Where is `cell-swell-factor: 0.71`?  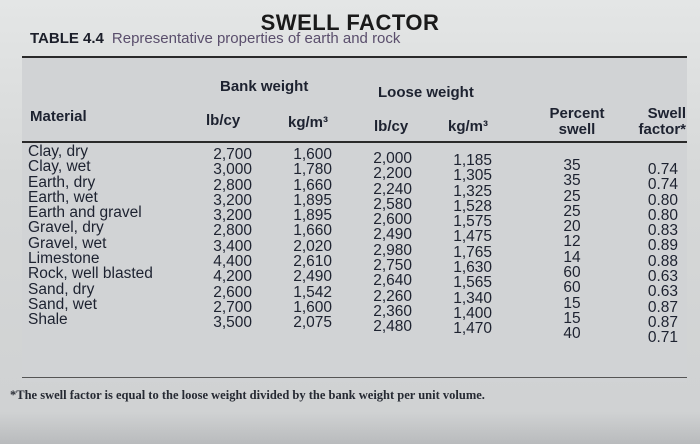
cell-swell-factor: 0.71 is located at coordinates (662, 338).